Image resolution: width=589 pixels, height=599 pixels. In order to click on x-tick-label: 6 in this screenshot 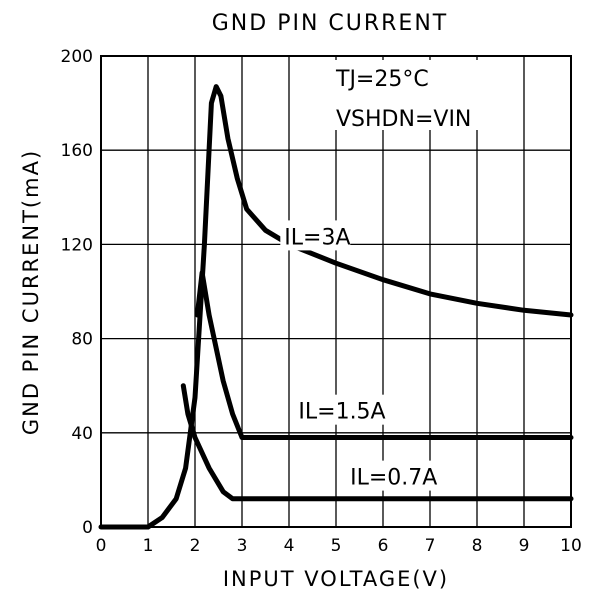, I will do `click(383, 546)`.